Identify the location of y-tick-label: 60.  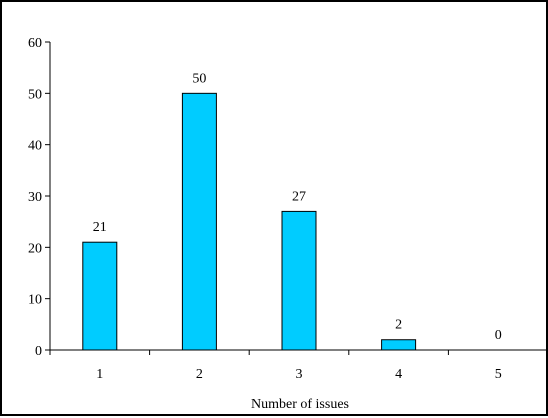
(35, 43).